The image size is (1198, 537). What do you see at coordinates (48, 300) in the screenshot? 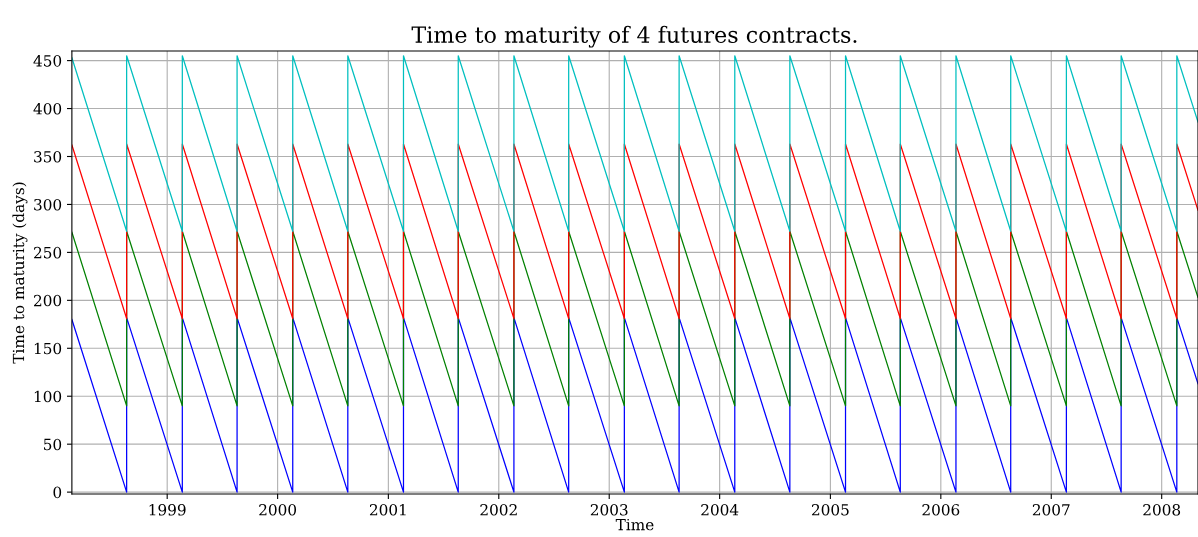
I see `y-tick-label: 200` at bounding box center [48, 300].